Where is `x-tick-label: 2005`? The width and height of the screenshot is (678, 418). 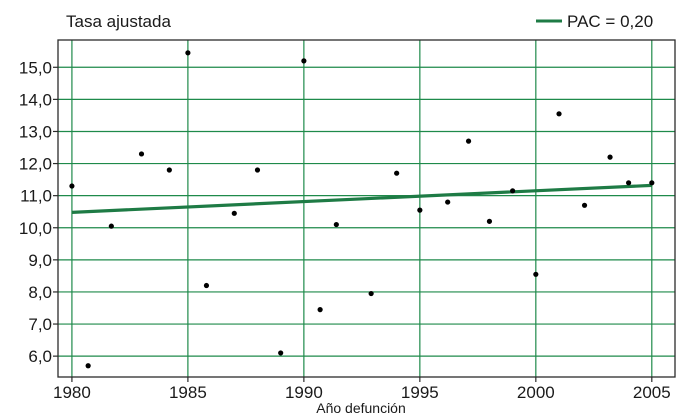
x-tick-label: 2005 is located at coordinates (652, 392).